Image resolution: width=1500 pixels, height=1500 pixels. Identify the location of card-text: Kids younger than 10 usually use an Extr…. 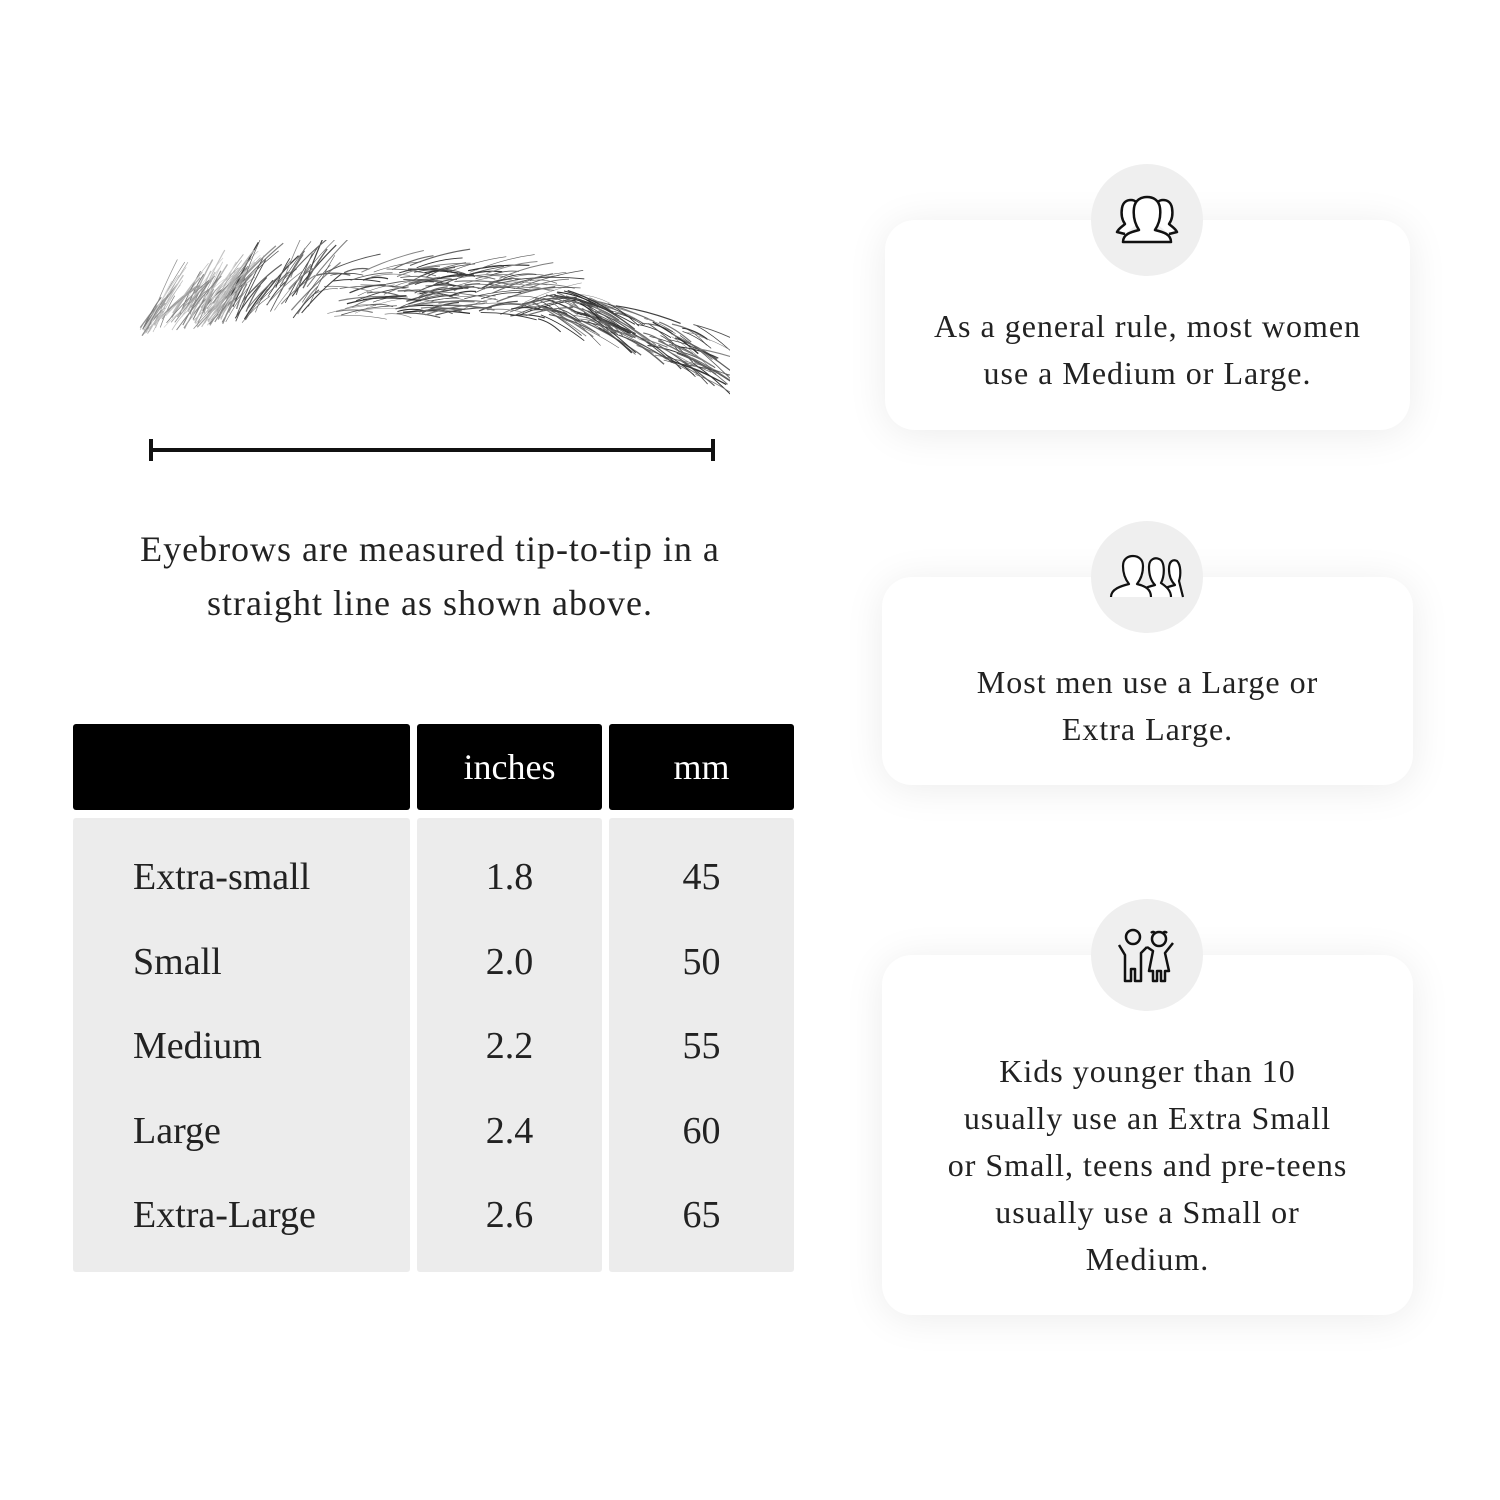
(1147, 1164).